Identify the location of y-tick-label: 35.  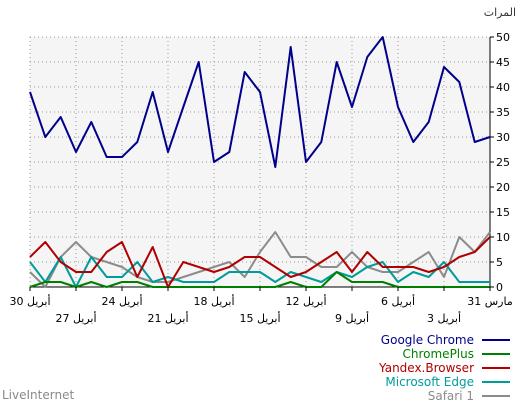
(503, 112).